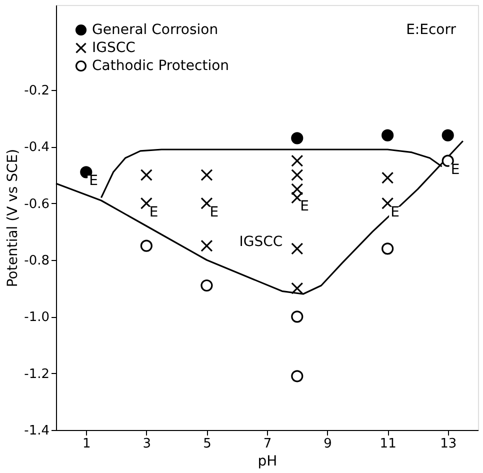  Describe the element at coordinates (37, 261) in the screenshot. I see `y-tick-label: -0.8` at that location.